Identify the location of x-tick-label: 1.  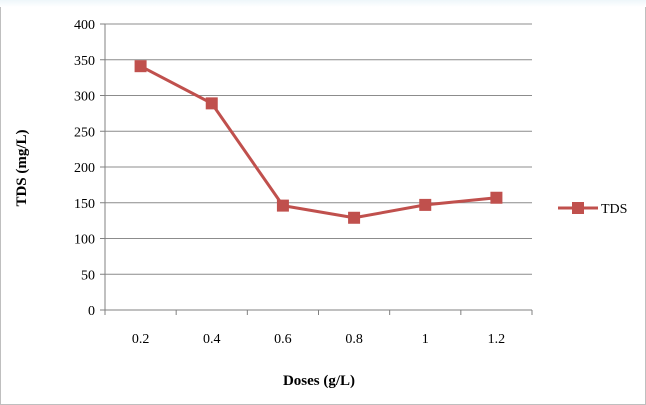
(425, 339).